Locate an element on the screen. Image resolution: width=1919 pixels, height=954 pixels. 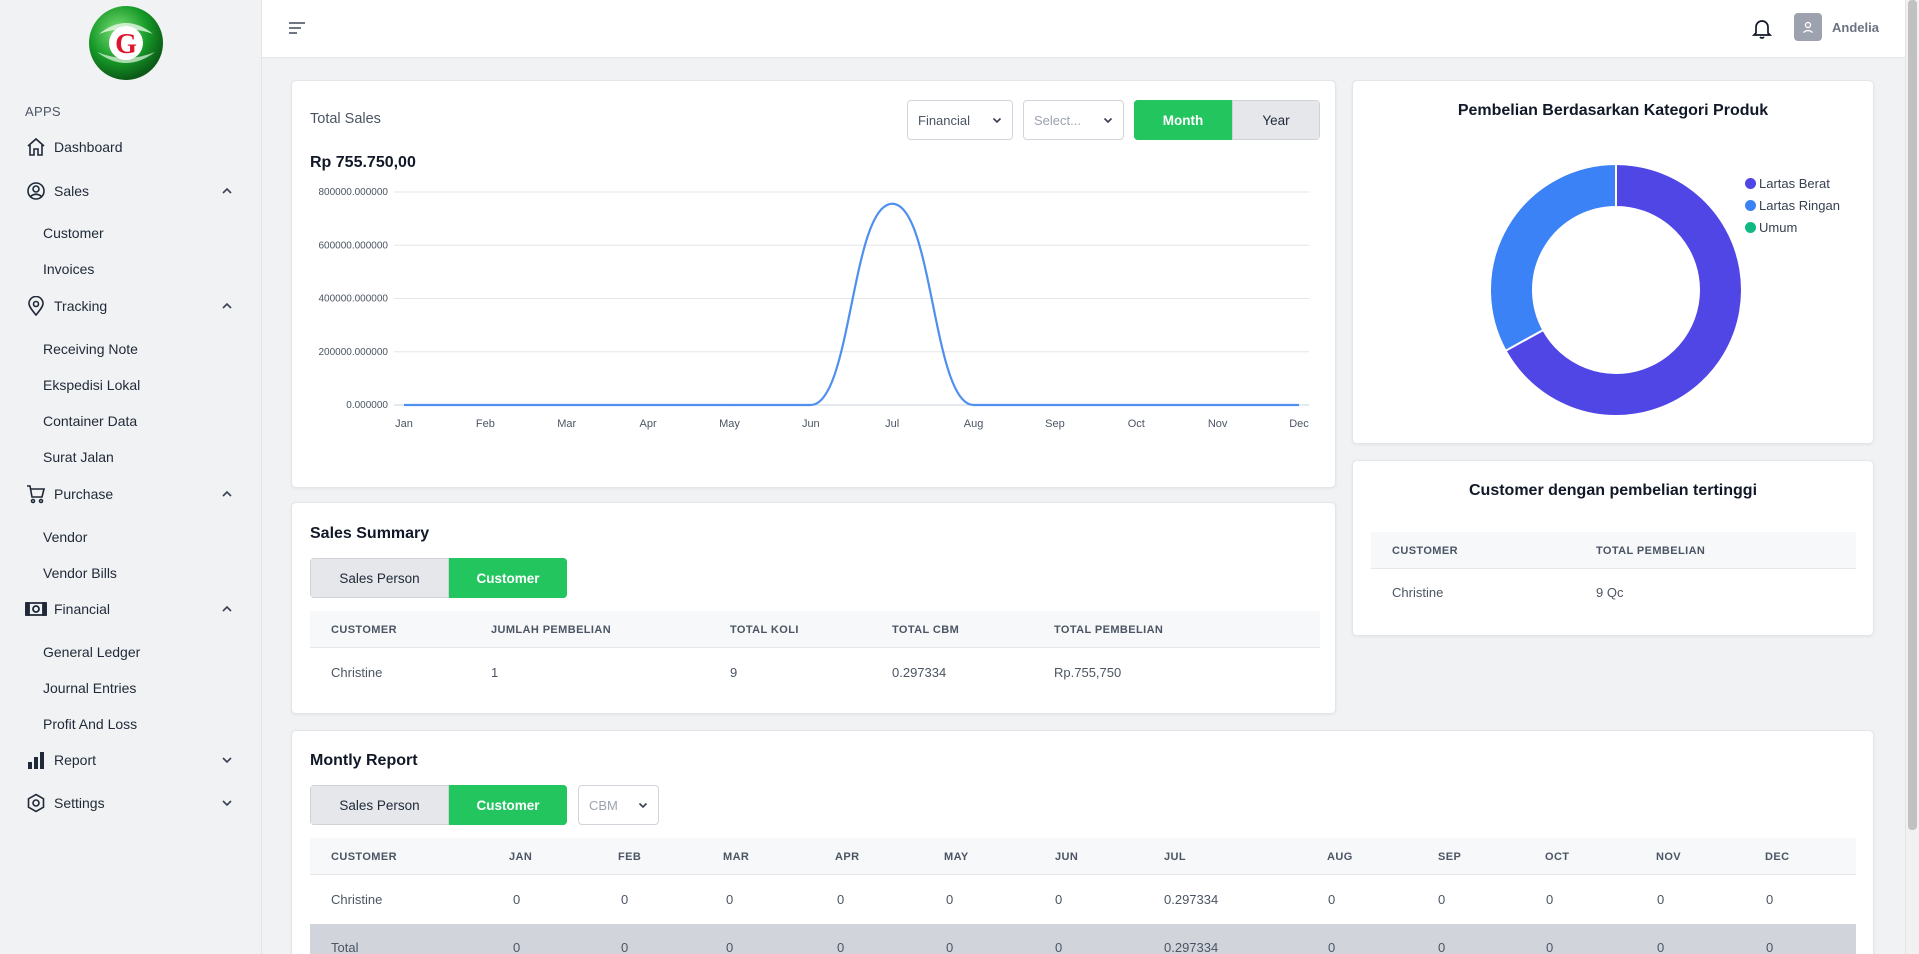
user-name: Andelia is located at coordinates (1855, 27).